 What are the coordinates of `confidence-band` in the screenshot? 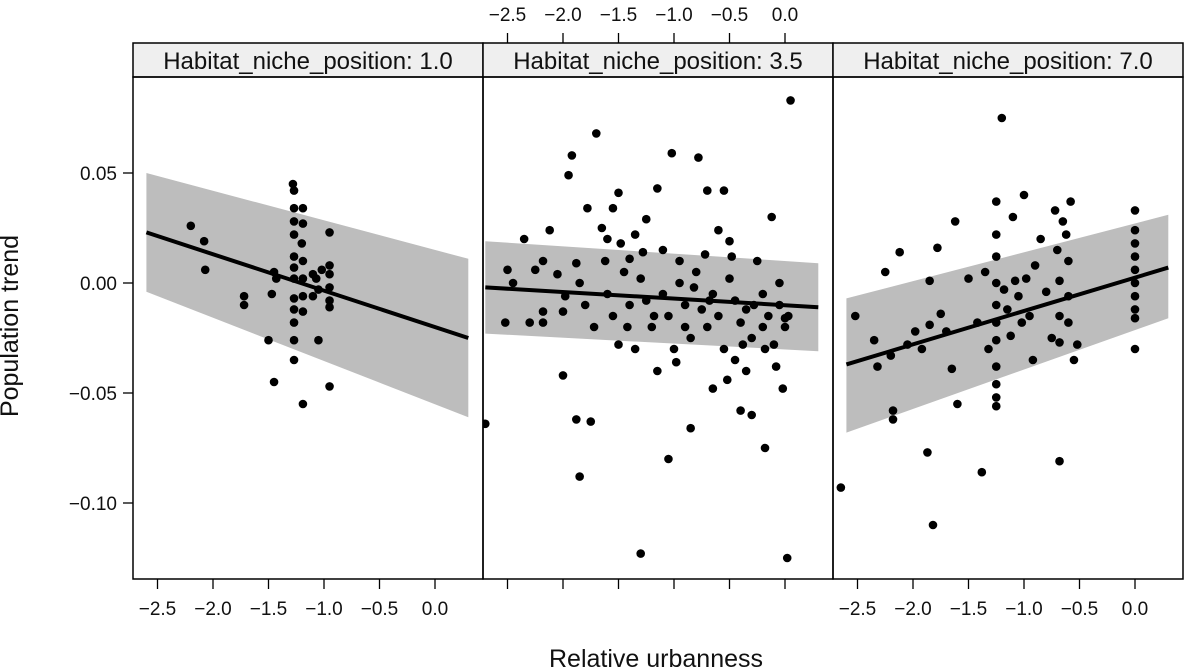 It's located at (1007, 323).